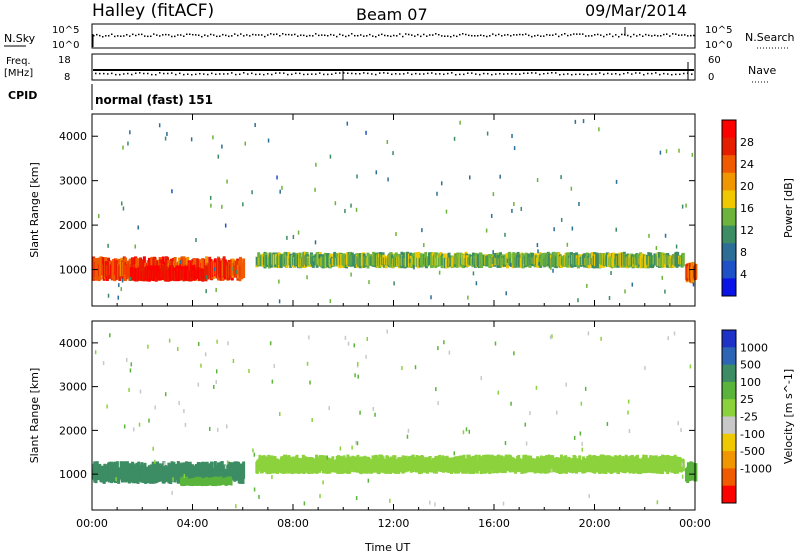 Image resolution: width=800 pixels, height=554 pixels. Describe the element at coordinates (293, 523) in the screenshot. I see `x-tick-label: 08:00` at that location.